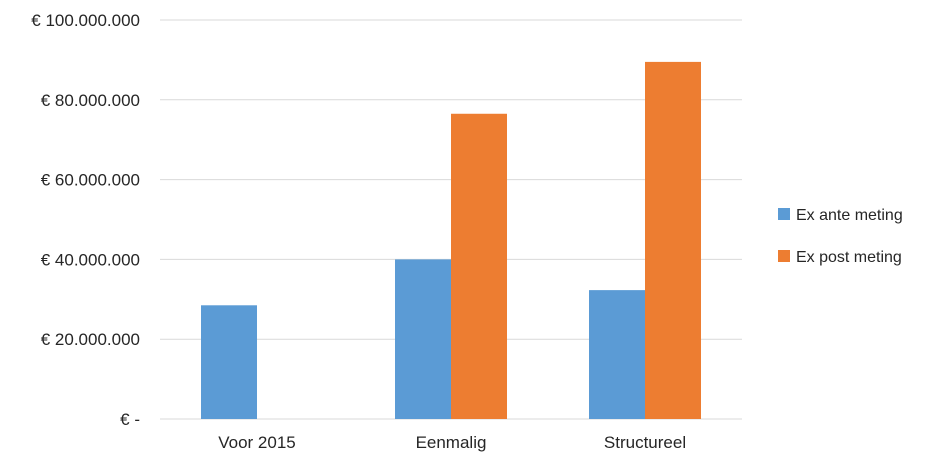 The height and width of the screenshot is (457, 932). What do you see at coordinates (617, 354) in the screenshot?
I see `bar-ex-ante-meting-structureel` at bounding box center [617, 354].